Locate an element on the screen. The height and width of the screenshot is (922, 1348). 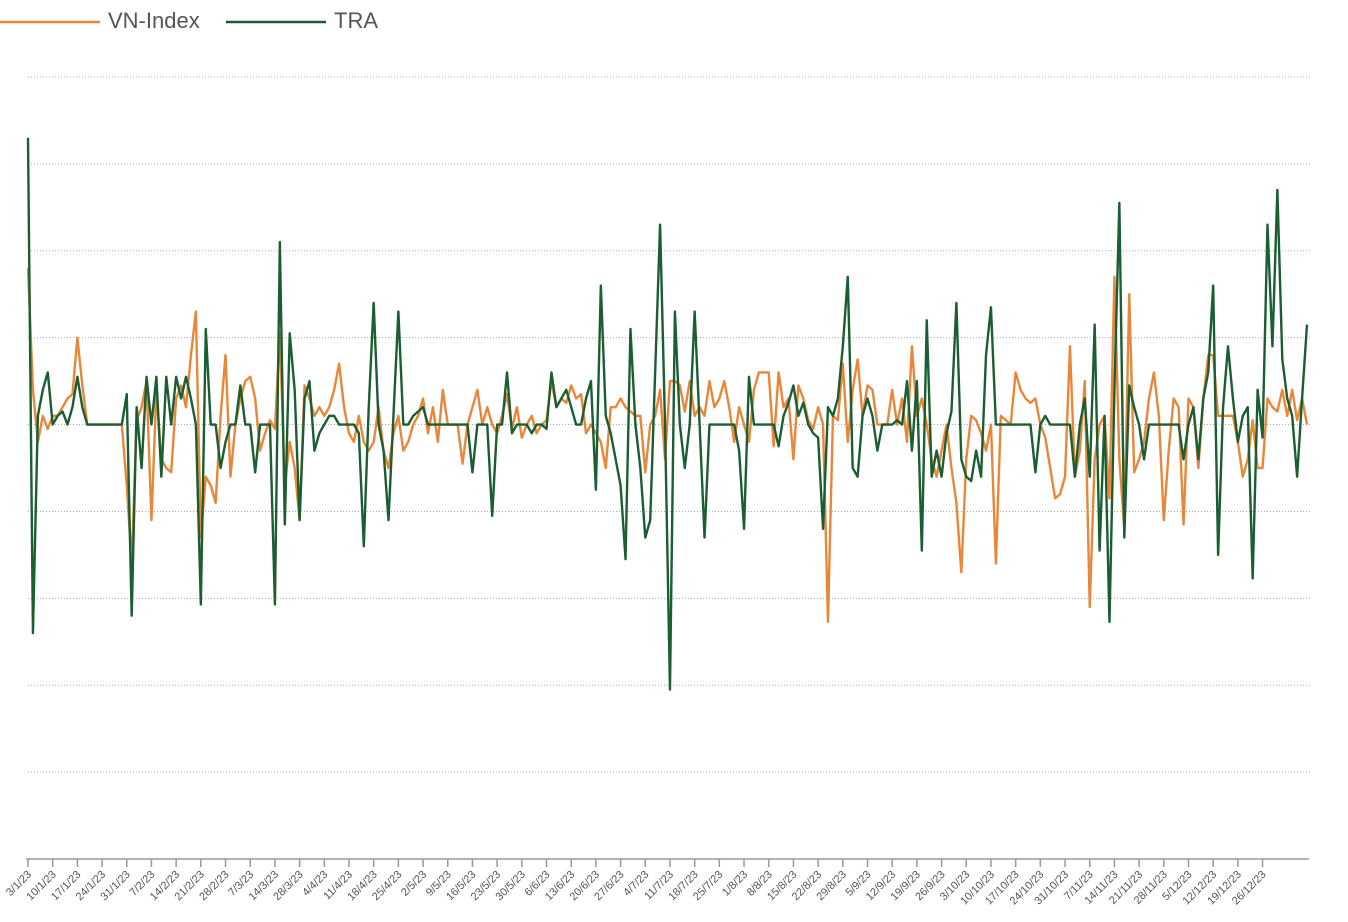
legend-label: VN-Index is located at coordinates (154, 20).